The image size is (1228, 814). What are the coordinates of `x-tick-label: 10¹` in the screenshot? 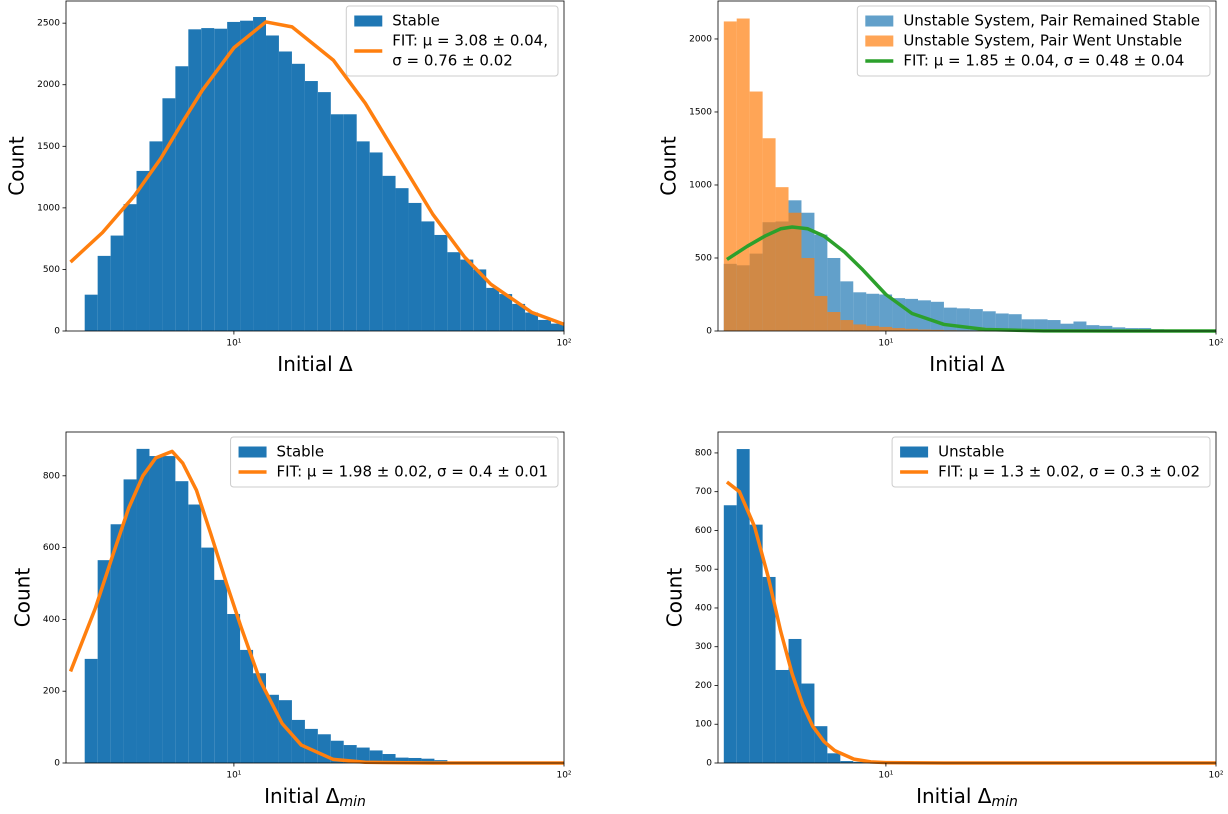 It's located at (233, 776).